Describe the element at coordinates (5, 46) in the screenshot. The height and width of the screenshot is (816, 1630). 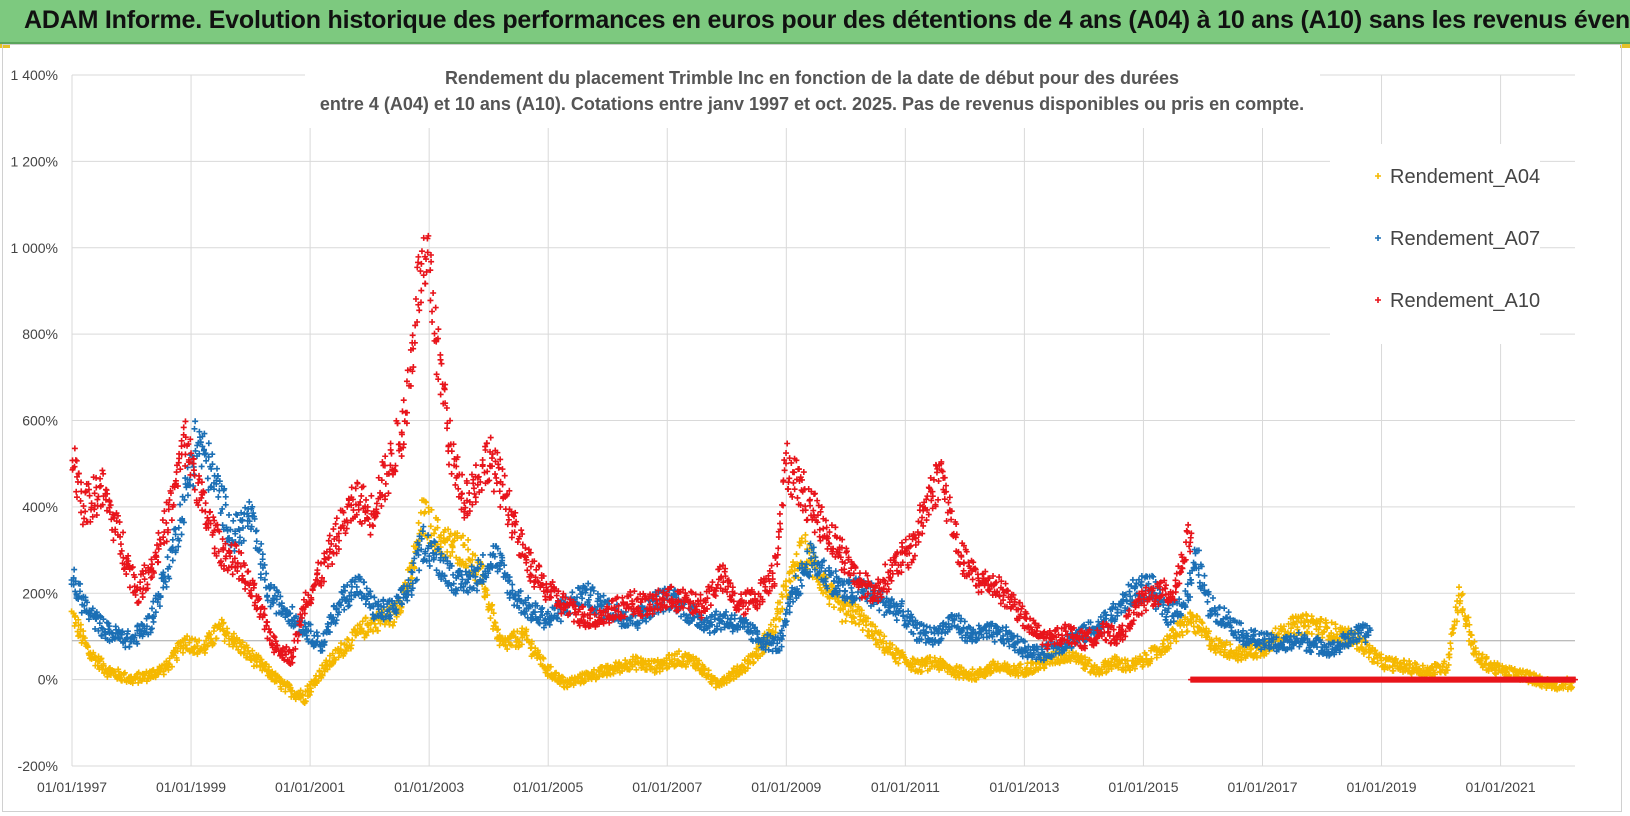
I see `corner-marker-left` at that location.